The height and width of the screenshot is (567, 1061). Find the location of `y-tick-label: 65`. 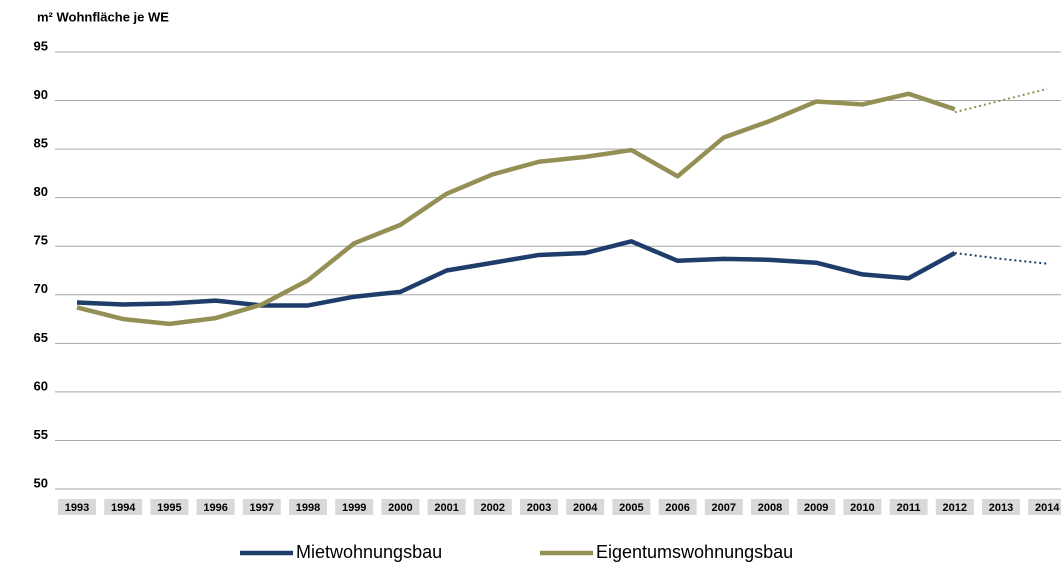

y-tick-label: 65 is located at coordinates (41, 337).